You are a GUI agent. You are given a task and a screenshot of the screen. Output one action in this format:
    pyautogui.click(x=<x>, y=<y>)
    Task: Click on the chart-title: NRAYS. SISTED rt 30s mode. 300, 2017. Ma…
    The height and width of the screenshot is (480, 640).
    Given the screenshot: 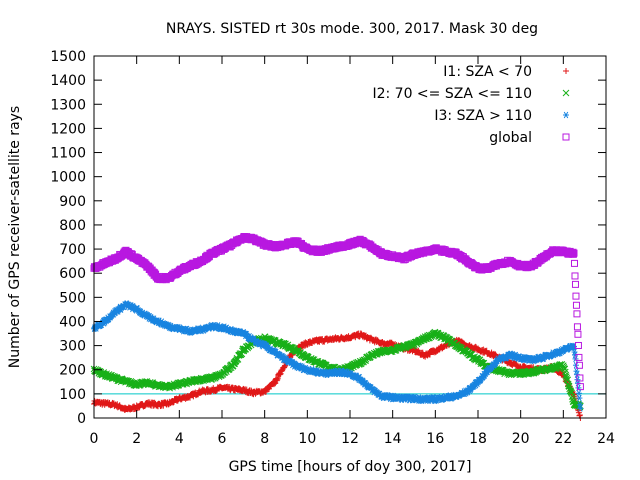 What is the action you would take?
    pyautogui.click(x=352, y=29)
    